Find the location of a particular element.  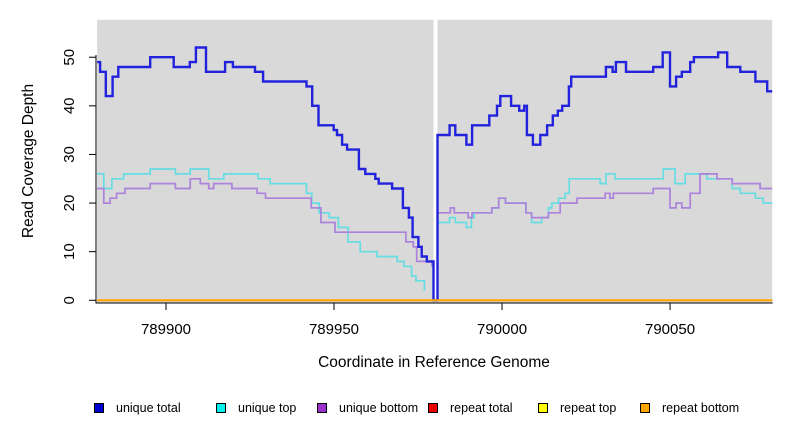

y-tick-label: 50 is located at coordinates (69, 57).